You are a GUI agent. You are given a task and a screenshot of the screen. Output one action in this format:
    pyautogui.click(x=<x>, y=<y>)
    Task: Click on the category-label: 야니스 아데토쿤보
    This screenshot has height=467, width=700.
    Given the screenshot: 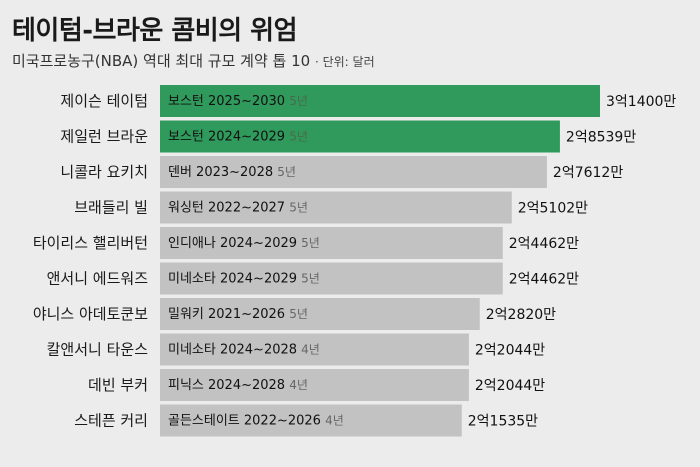 What is the action you would take?
    pyautogui.click(x=90, y=314)
    